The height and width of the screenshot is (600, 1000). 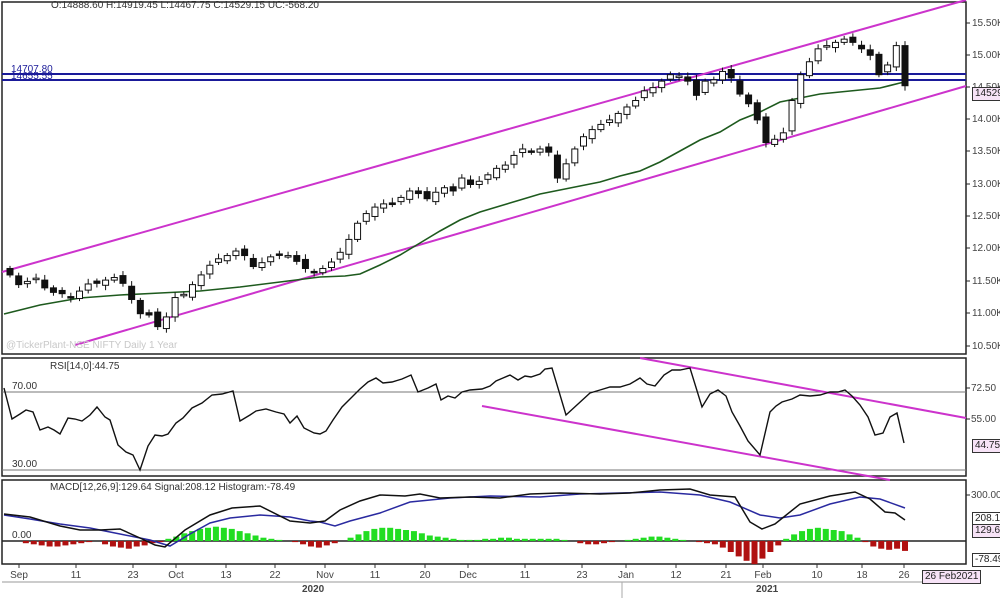 What do you see at coordinates (226, 575) in the screenshot?
I see `x-tick: 13` at bounding box center [226, 575].